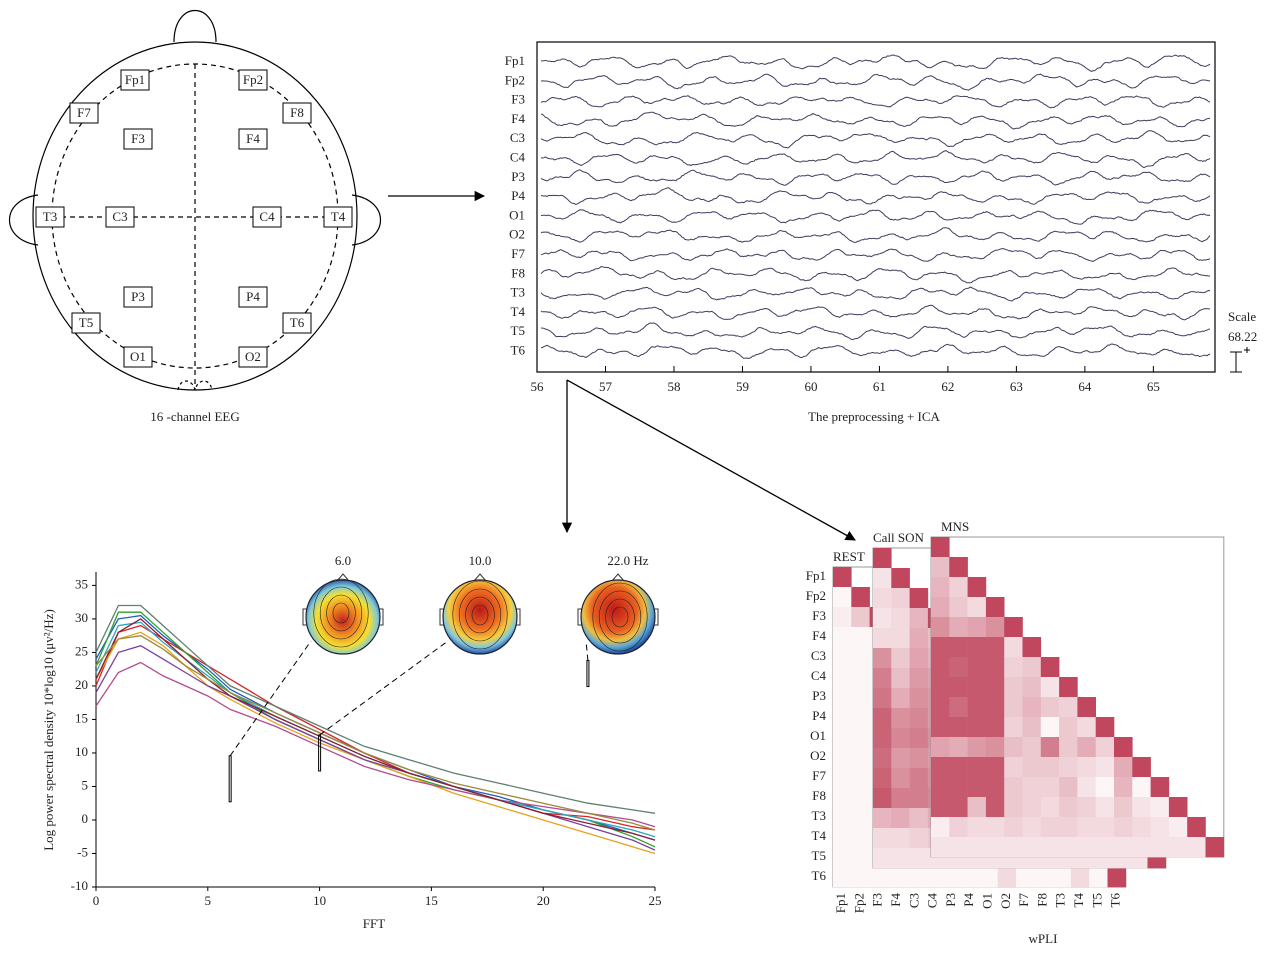  What do you see at coordinates (79, 885) in the screenshot?
I see `y-tick-label: -10` at bounding box center [79, 885].